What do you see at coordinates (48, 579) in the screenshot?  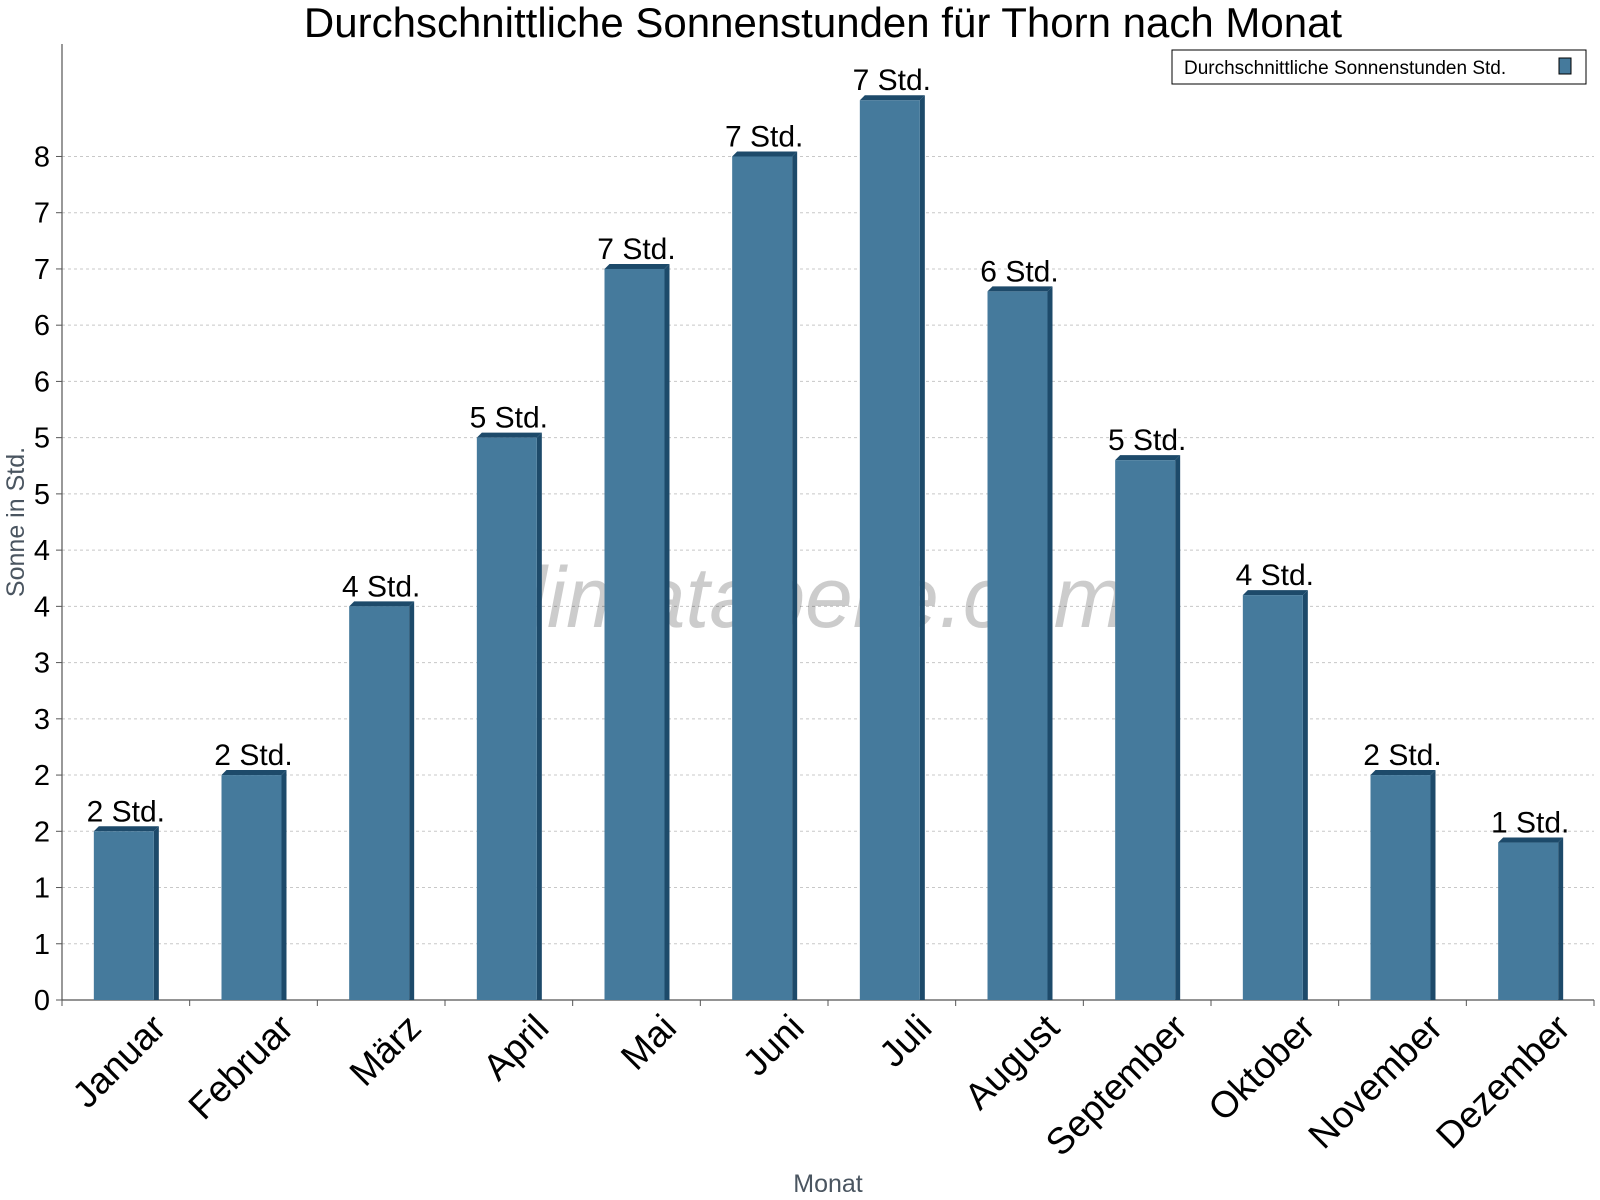 I see `y-tick-labels: 0 1 1 2 2 3 3 4 4 5 5 6 6 7 7 8` at bounding box center [48, 579].